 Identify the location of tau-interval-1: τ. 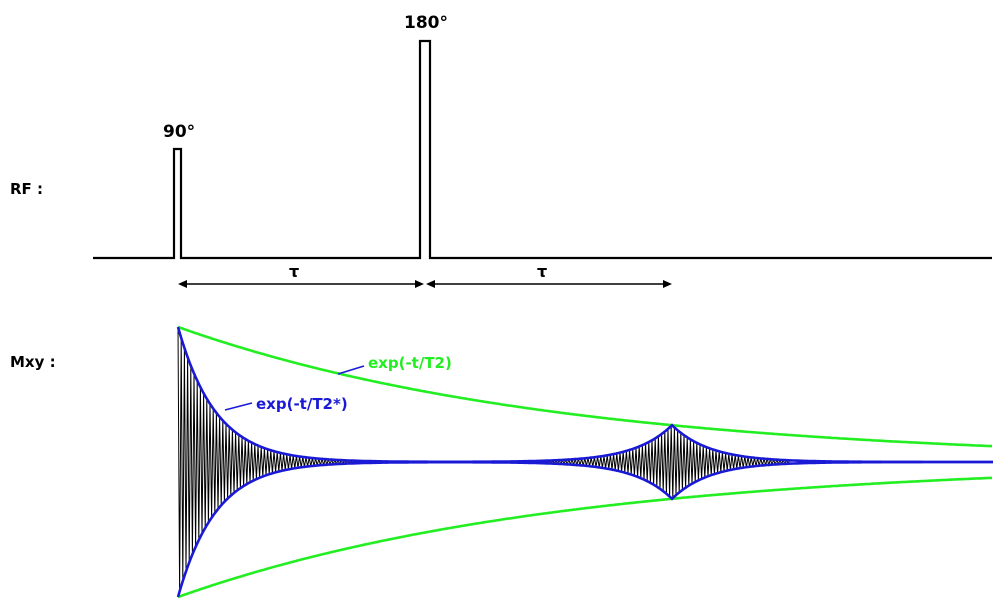
(301, 275).